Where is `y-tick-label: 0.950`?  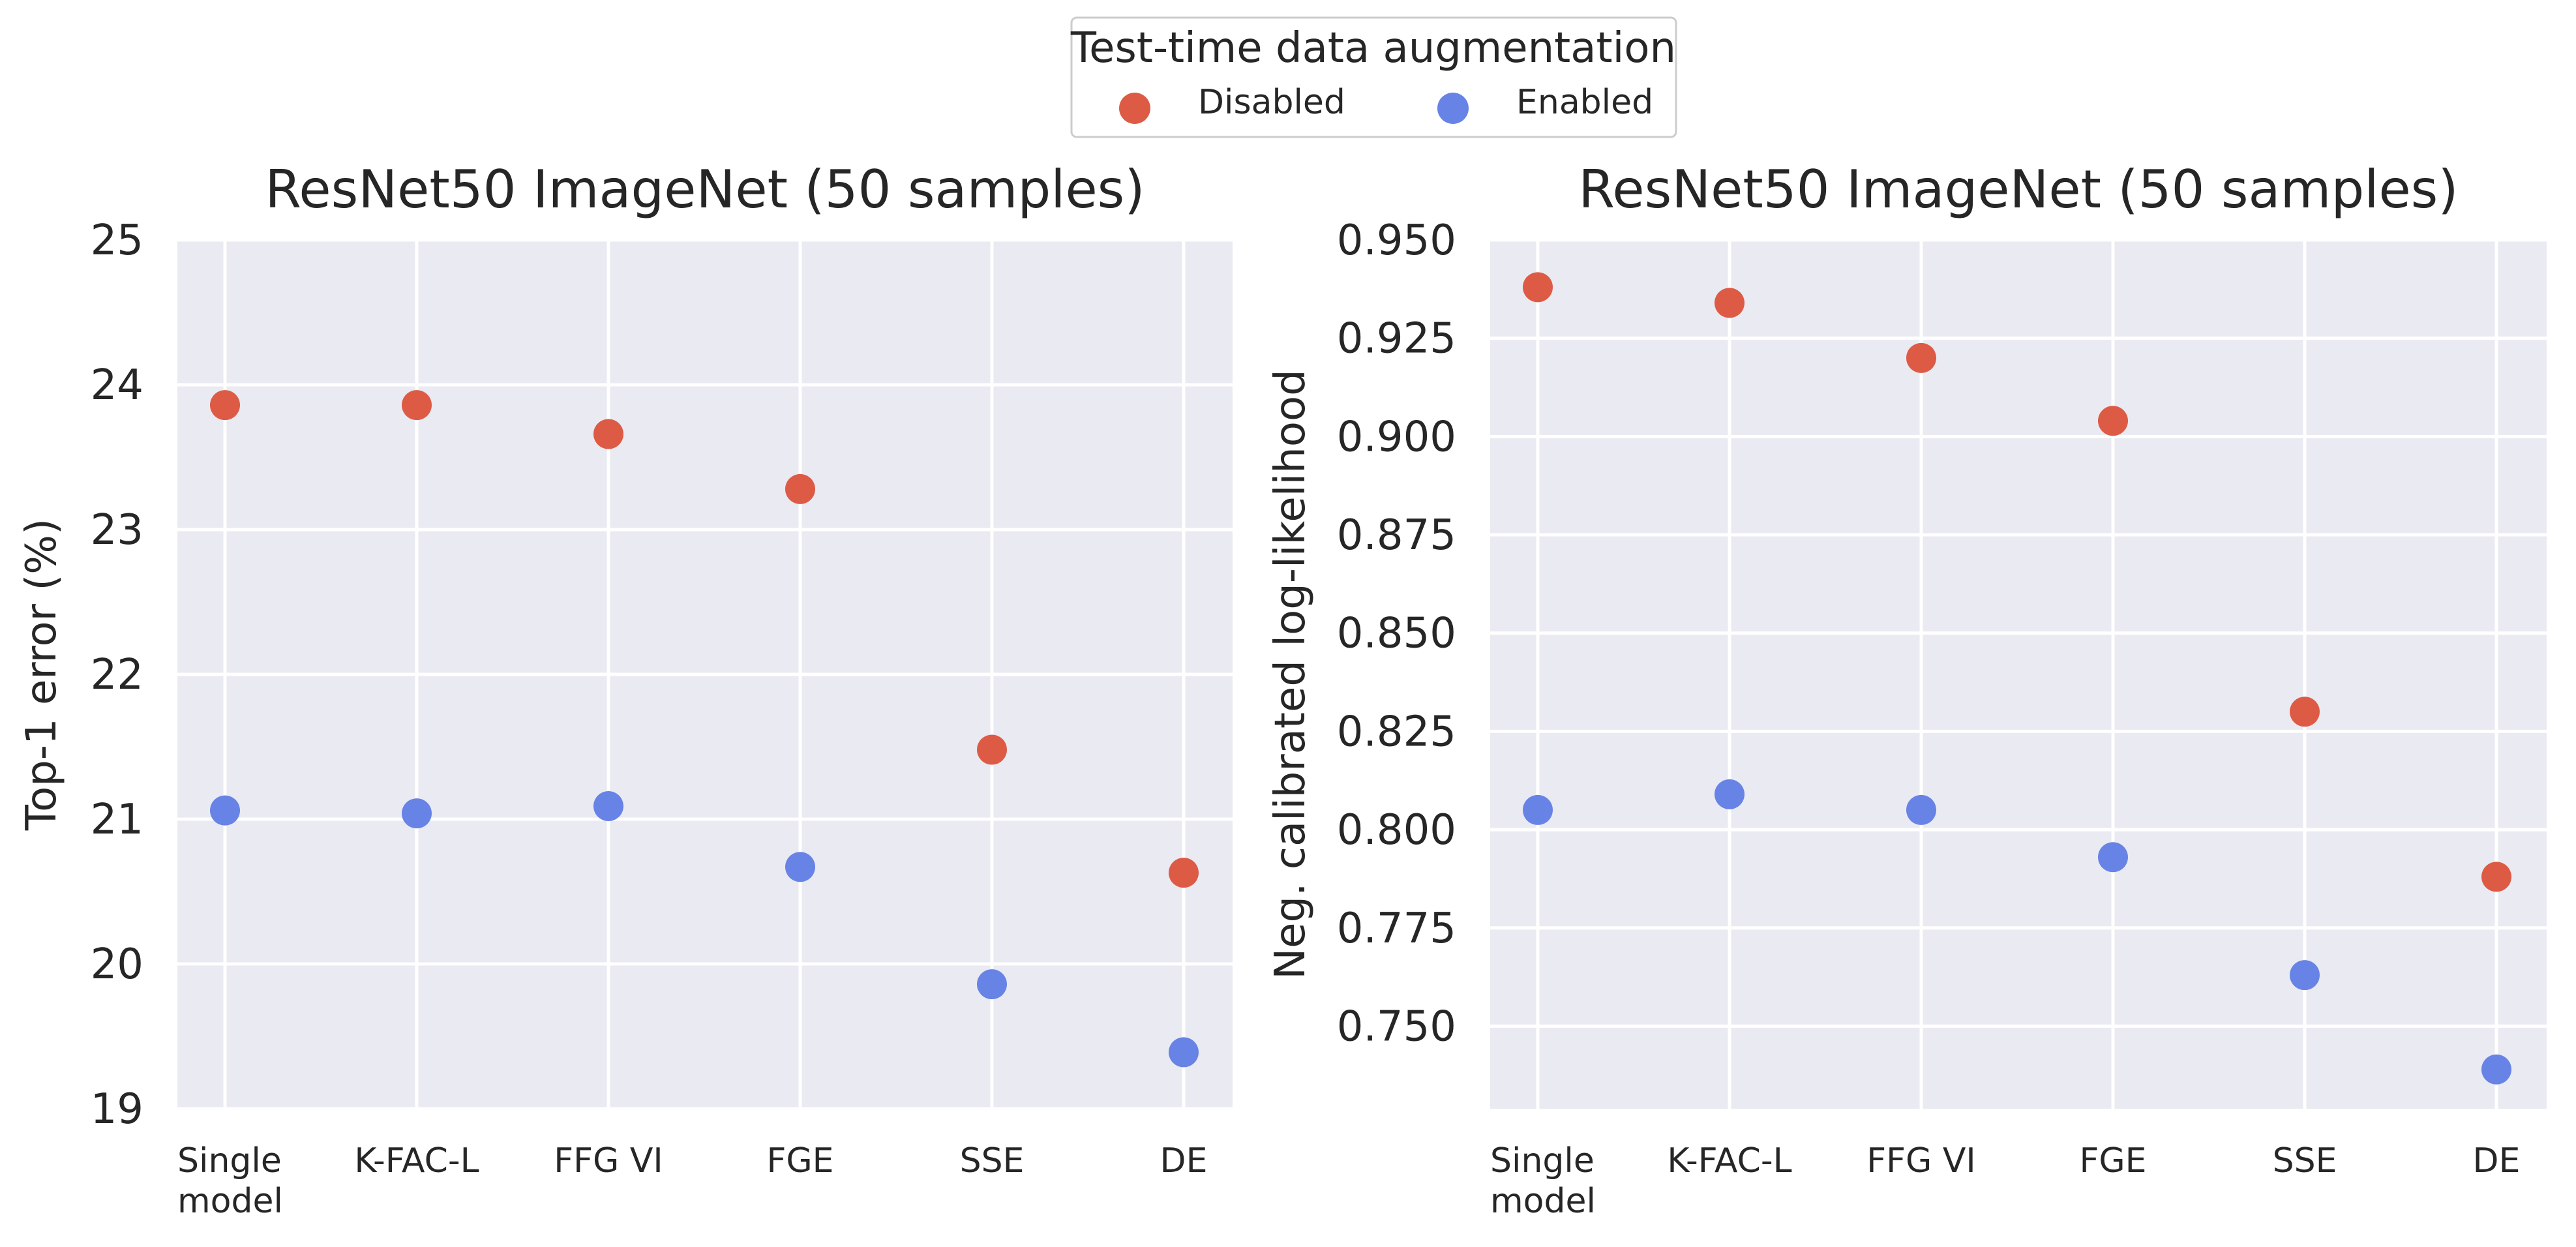
y-tick-label: 0.950 is located at coordinates (1396, 241).